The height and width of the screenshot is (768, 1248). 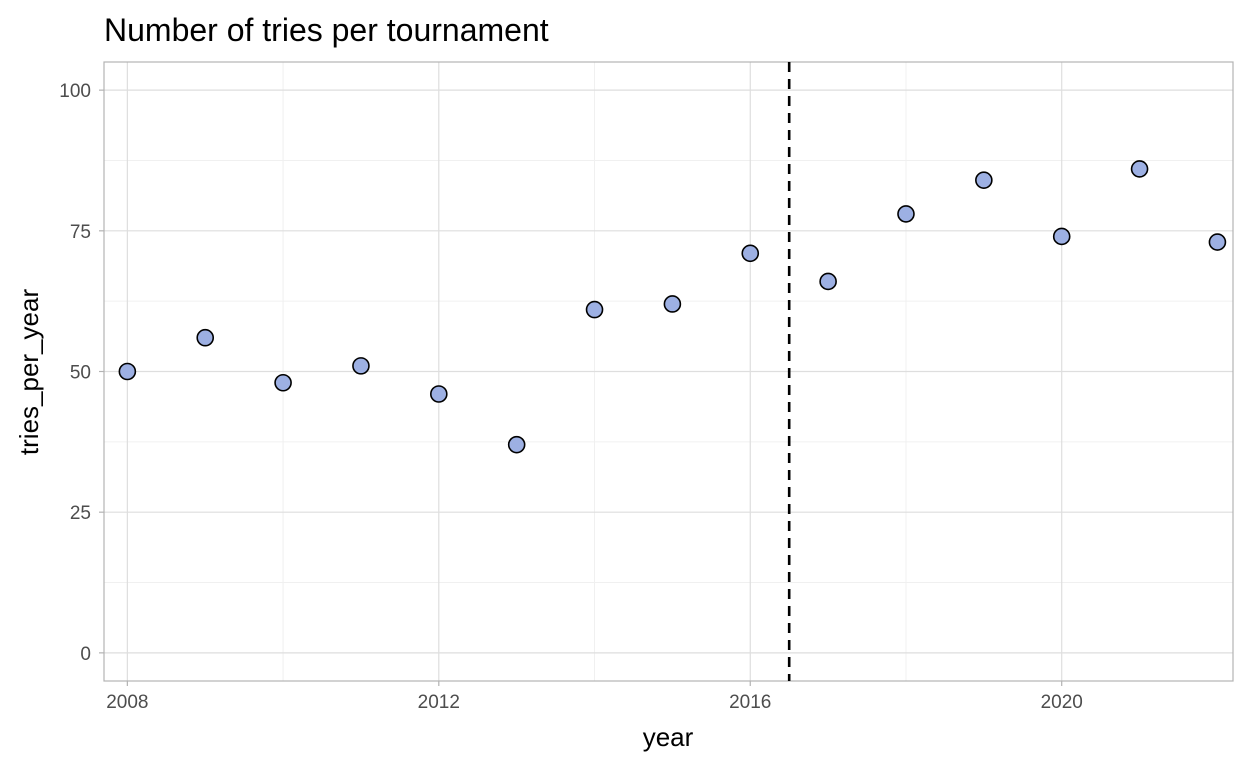 I want to click on y-tick-label: 100, so click(x=75, y=91).